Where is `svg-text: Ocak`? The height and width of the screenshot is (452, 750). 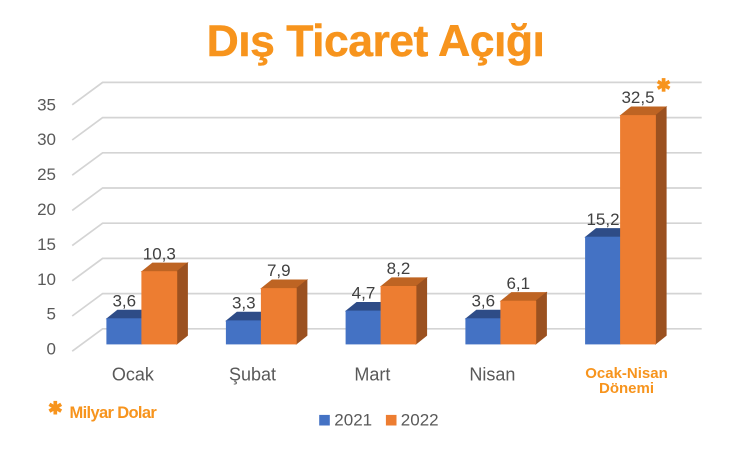
svg-text: Ocak is located at coordinates (133, 375).